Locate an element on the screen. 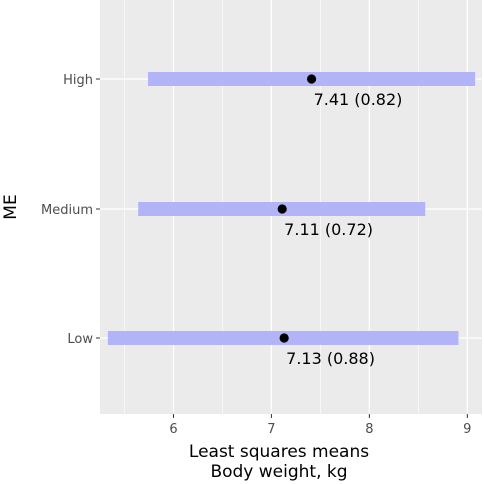  data-label-low: 7.13 (0.88) is located at coordinates (330, 358).